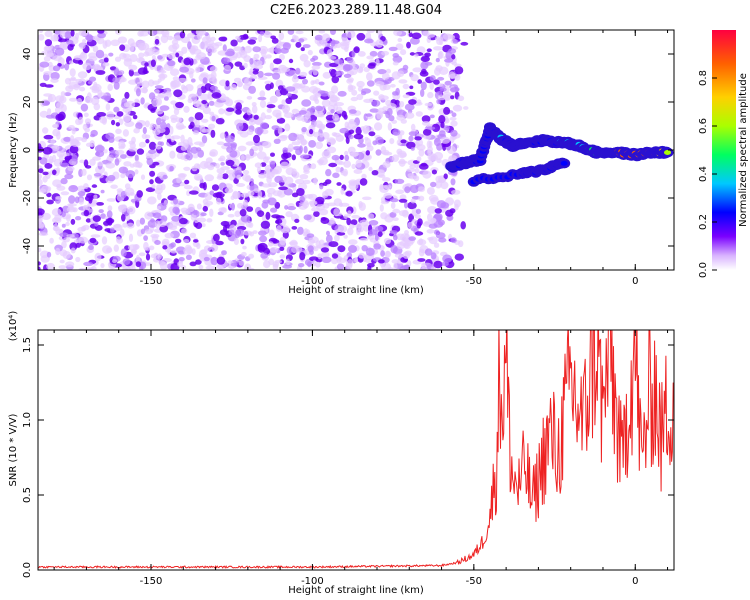 The image size is (750, 600). I want to click on y-tick-label: 0.0, so click(27, 570).